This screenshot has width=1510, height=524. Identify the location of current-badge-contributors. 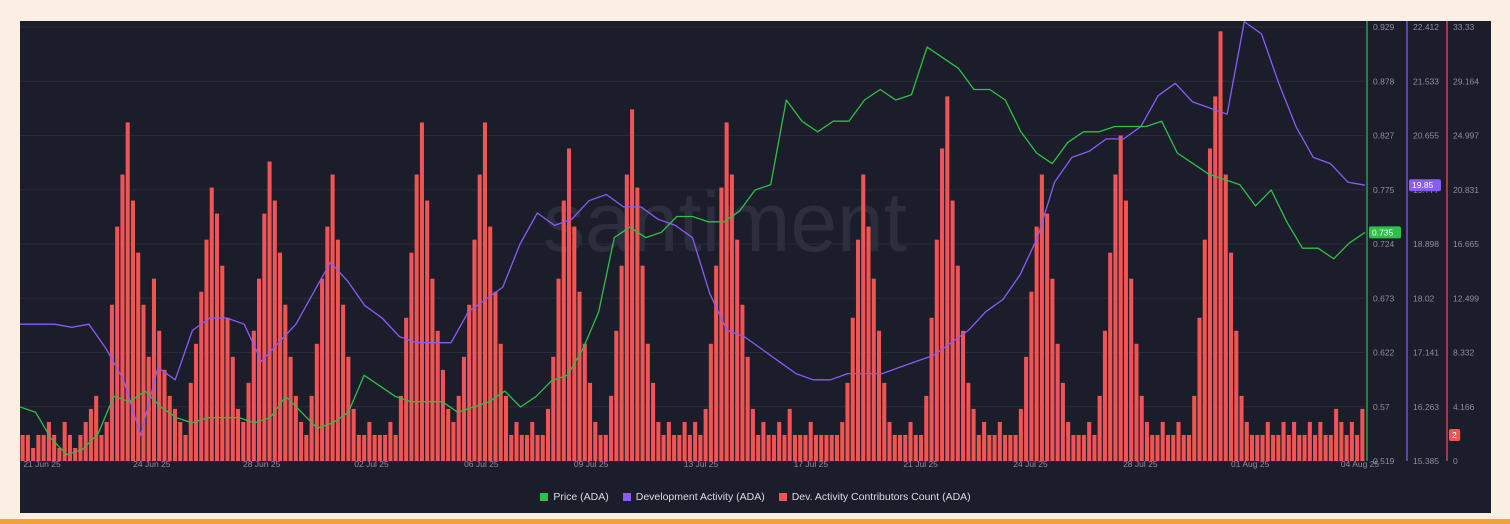
(1455, 434).